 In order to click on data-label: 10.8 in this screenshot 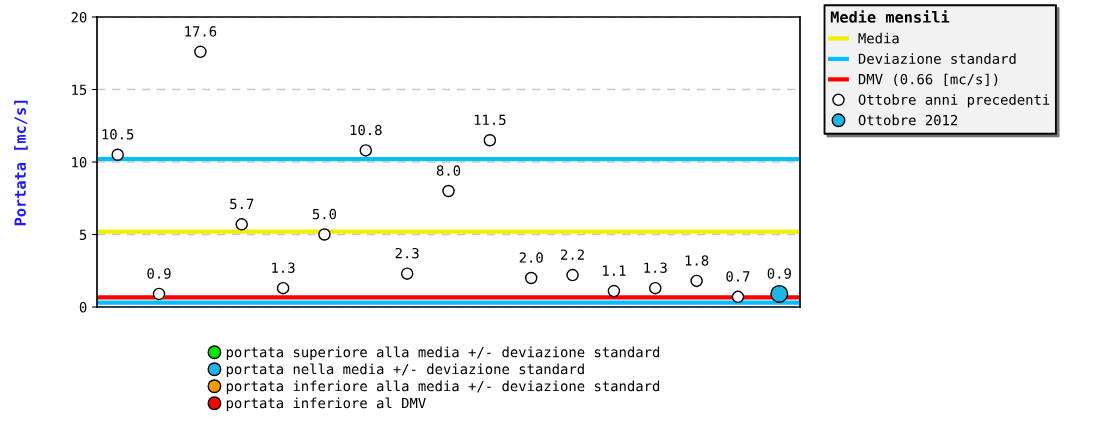, I will do `click(366, 130)`.